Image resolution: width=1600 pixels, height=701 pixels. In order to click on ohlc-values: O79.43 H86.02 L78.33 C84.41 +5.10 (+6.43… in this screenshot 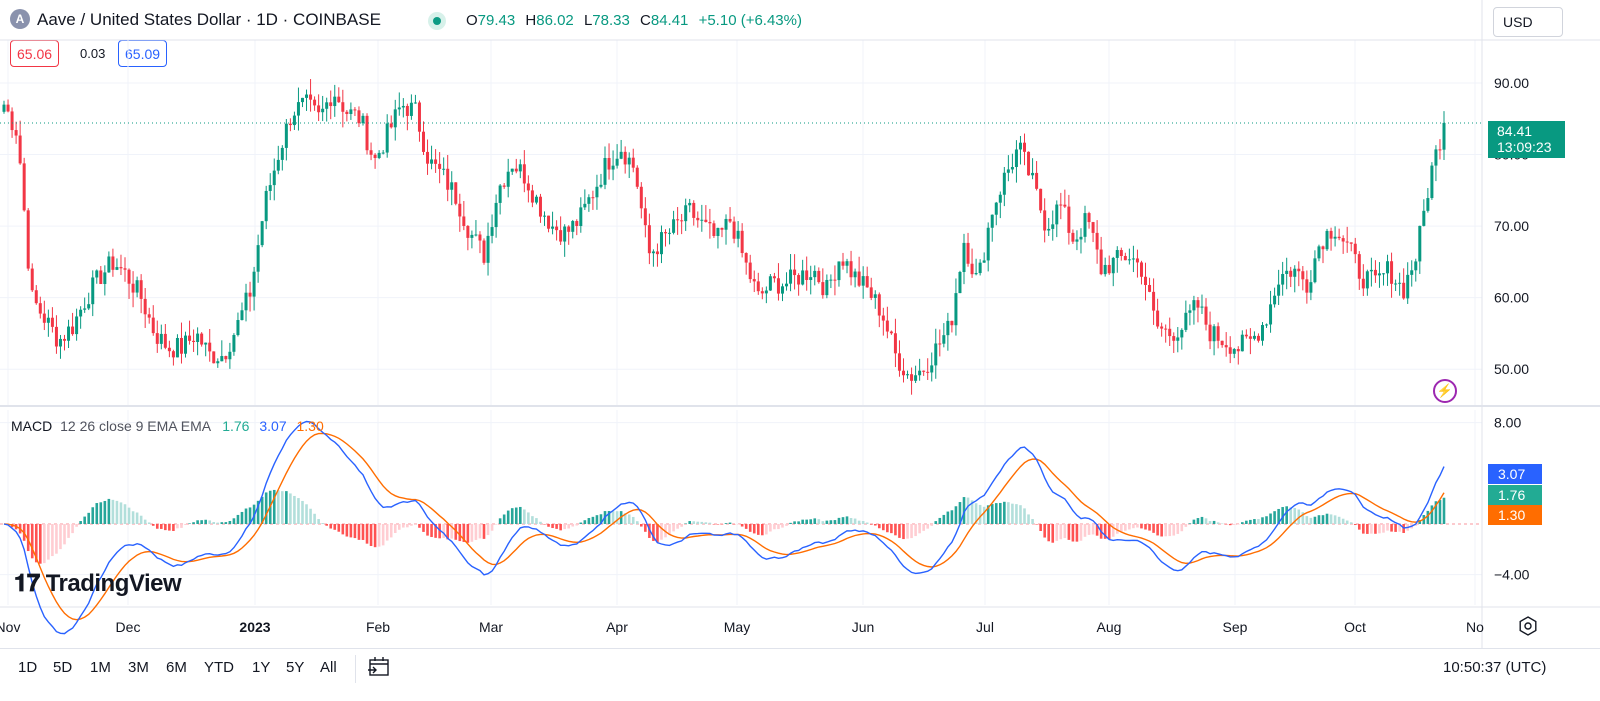, I will do `click(637, 20)`.